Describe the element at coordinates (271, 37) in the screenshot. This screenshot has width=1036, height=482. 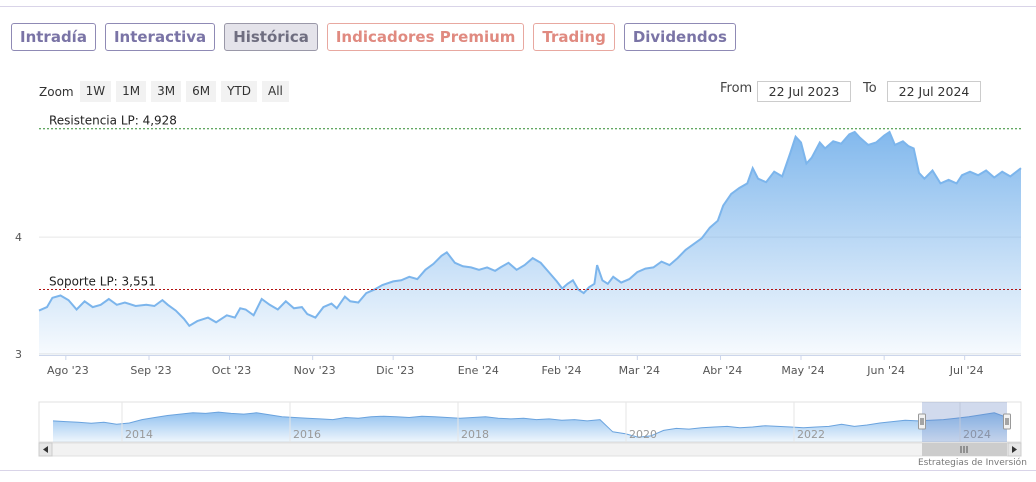
I see `tab-historica: Histórica` at that location.